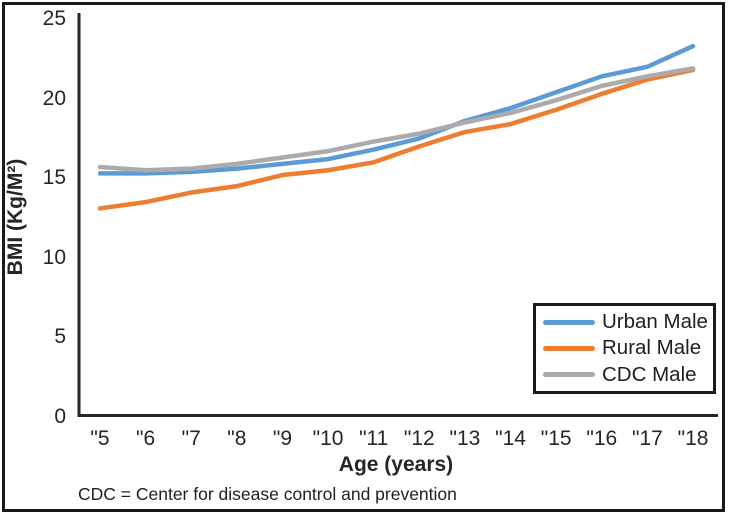  I want to click on legend-label: Rural Male, so click(652, 348).